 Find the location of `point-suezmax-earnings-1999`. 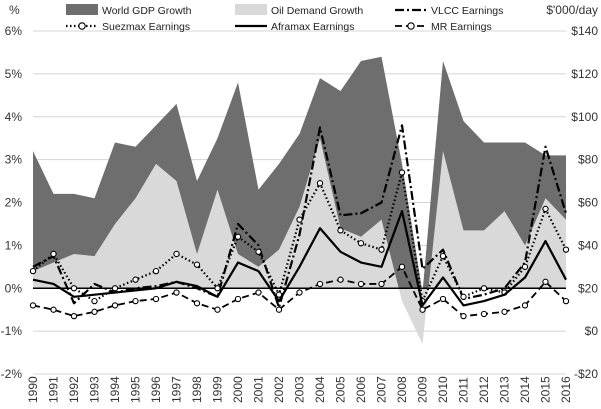

point-suezmax-earnings-1999 is located at coordinates (217, 288).